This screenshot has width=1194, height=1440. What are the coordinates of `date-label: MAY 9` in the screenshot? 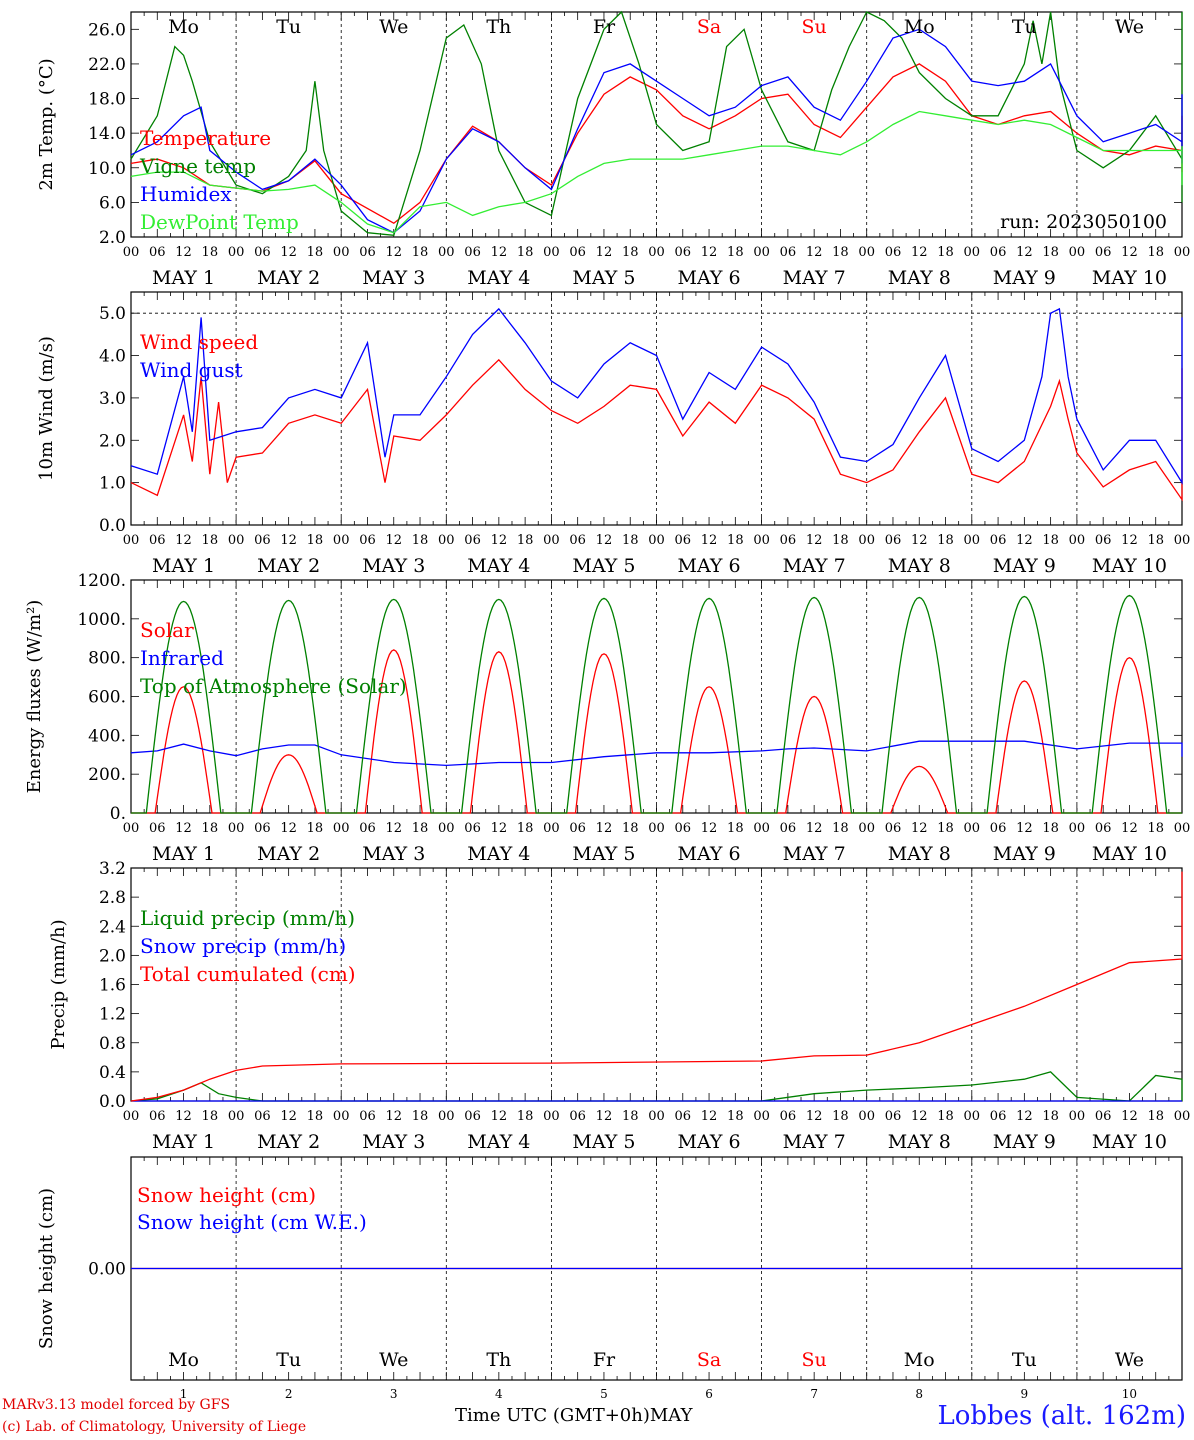 It's located at (1024, 854).